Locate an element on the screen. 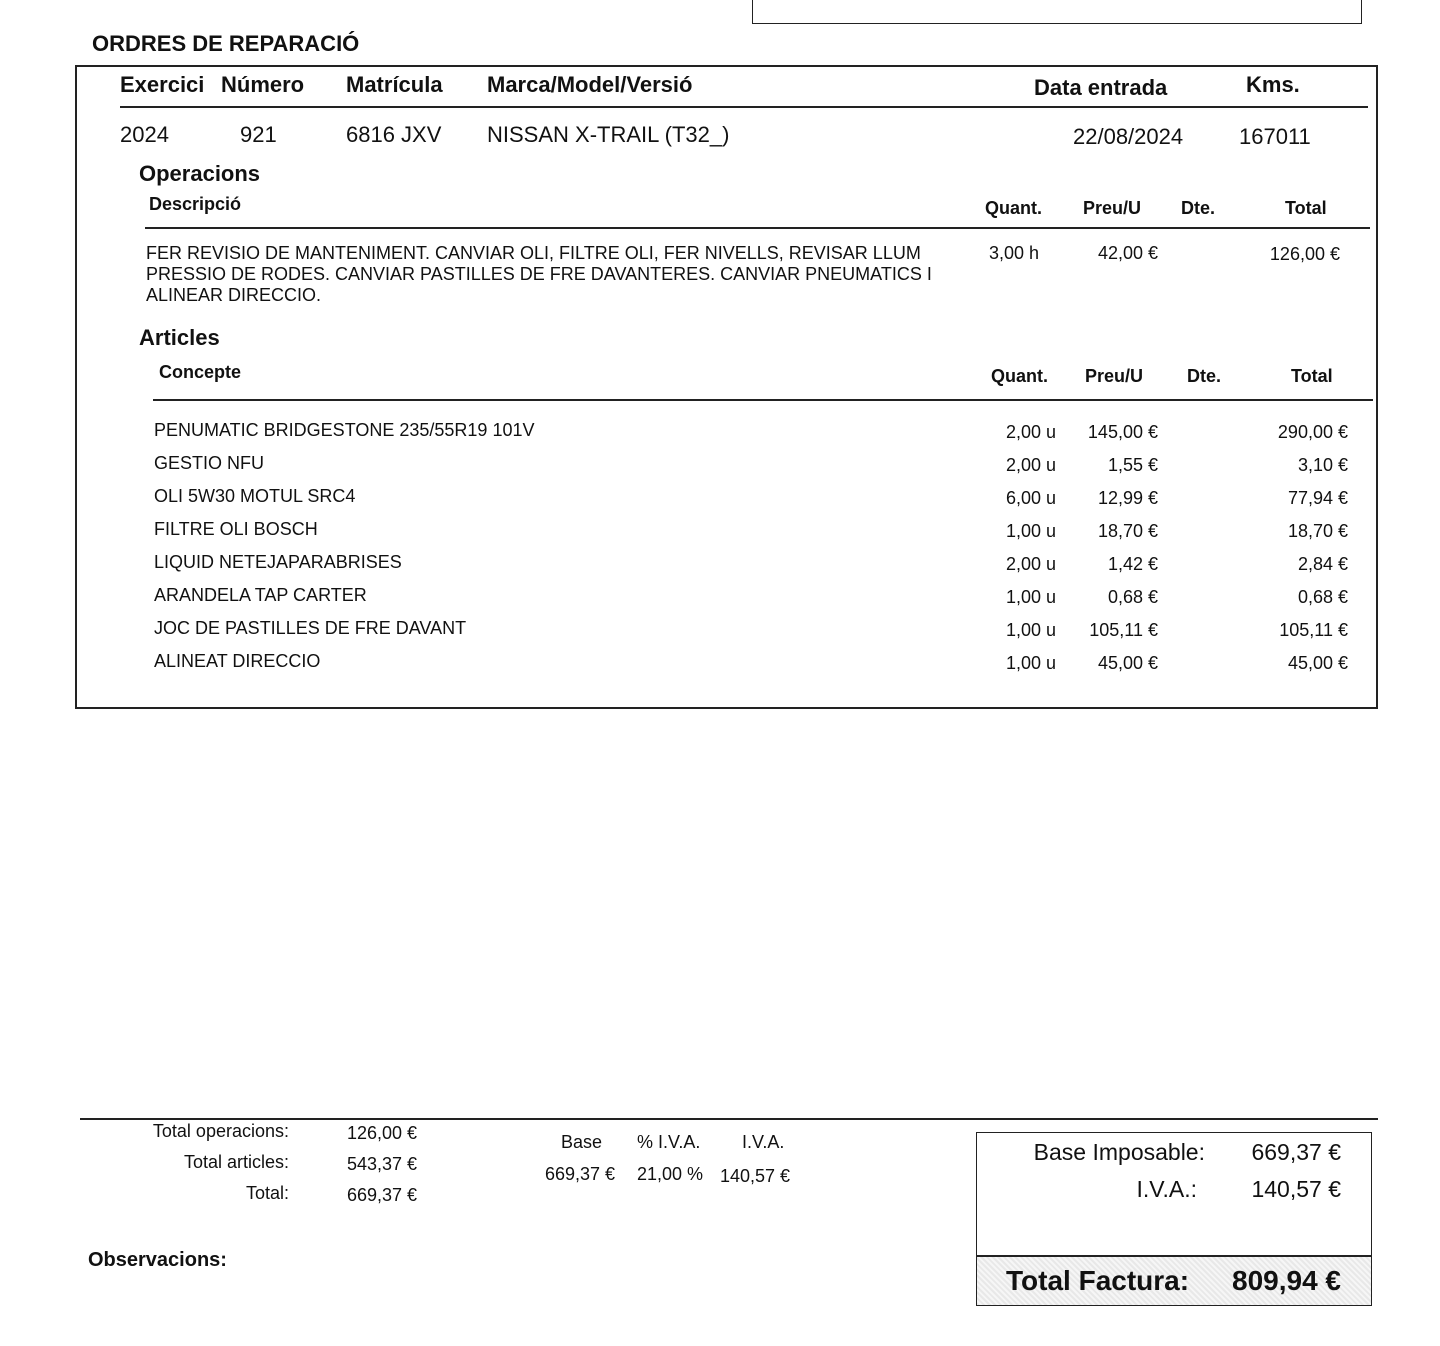  article-concept: LIQUID NETEJAPARABRISES is located at coordinates (278, 562).